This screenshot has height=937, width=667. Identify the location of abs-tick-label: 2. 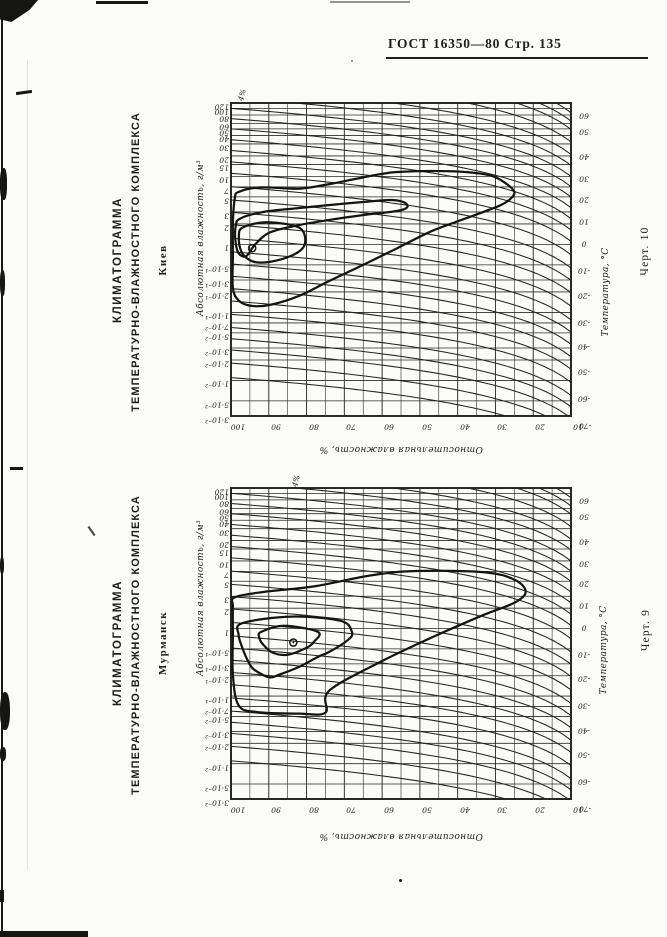
(226, 612).